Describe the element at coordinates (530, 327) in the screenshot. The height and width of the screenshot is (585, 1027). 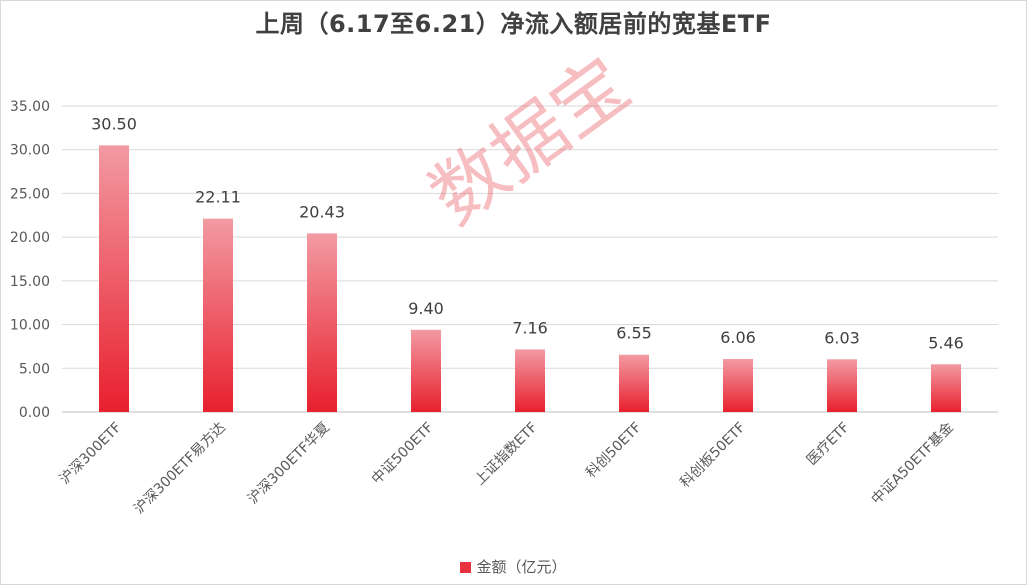
I see `data-label: 7.16` at that location.